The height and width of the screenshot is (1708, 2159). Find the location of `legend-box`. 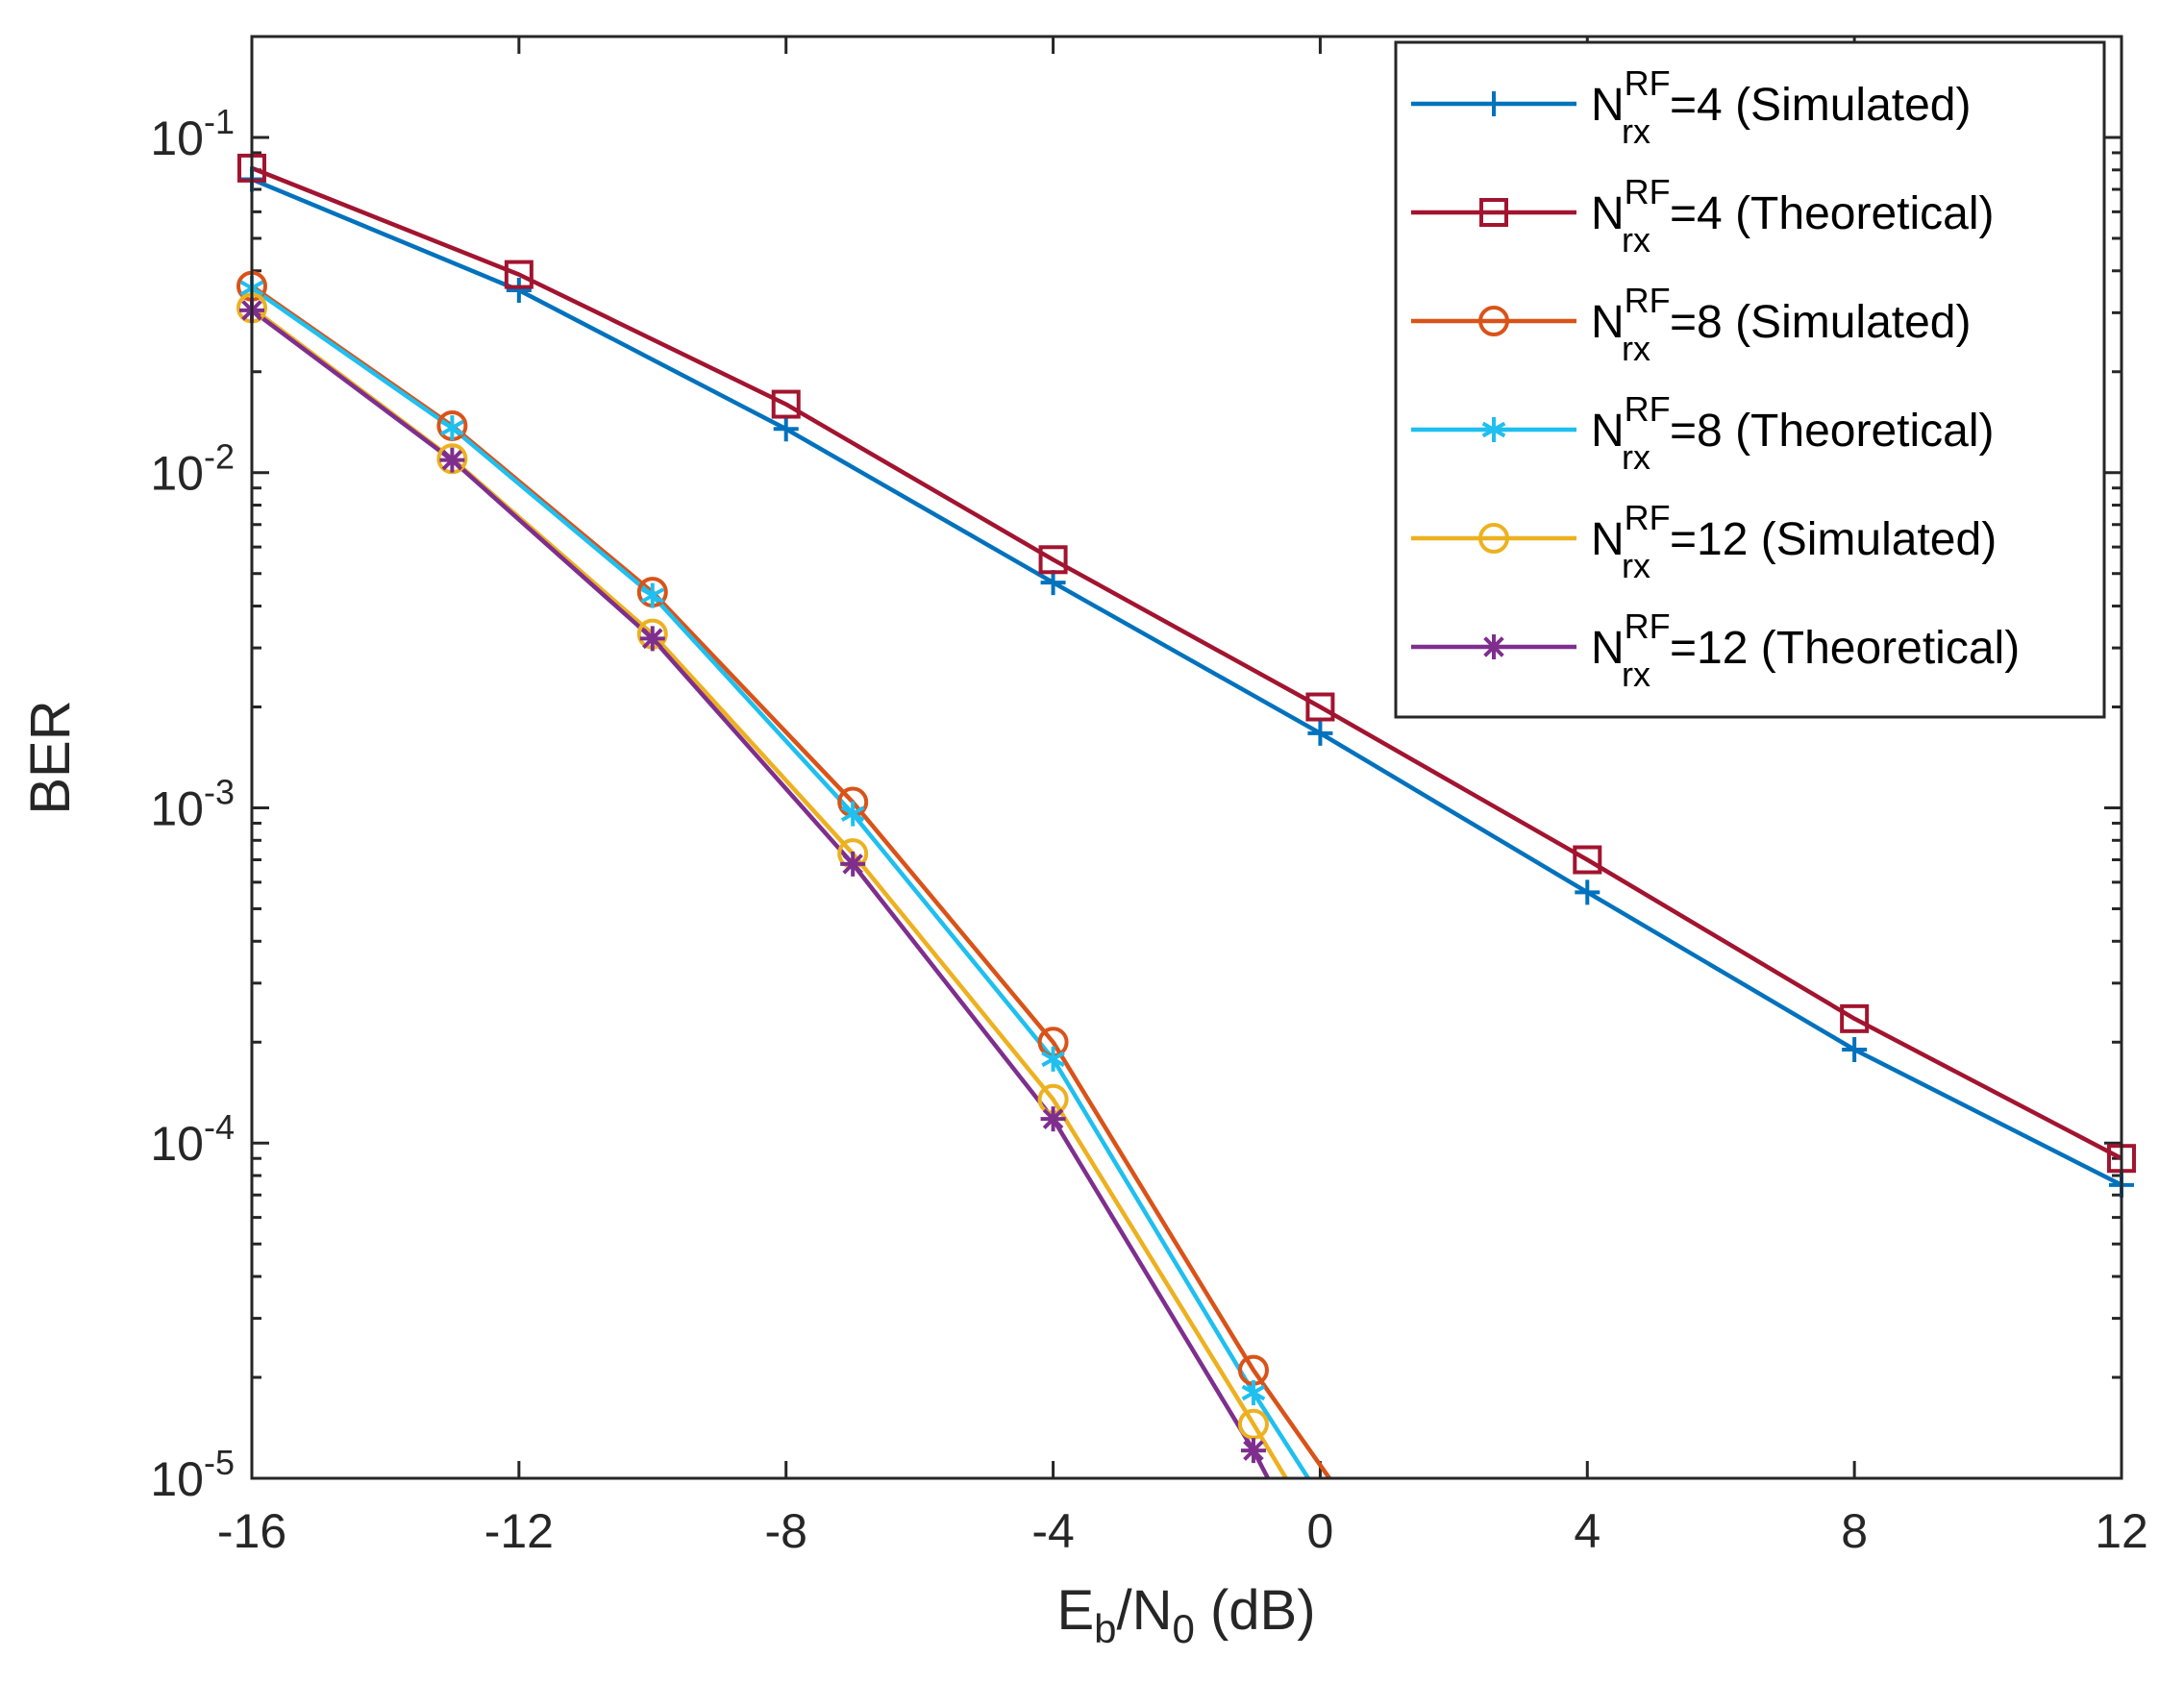

legend-box is located at coordinates (1750, 380).